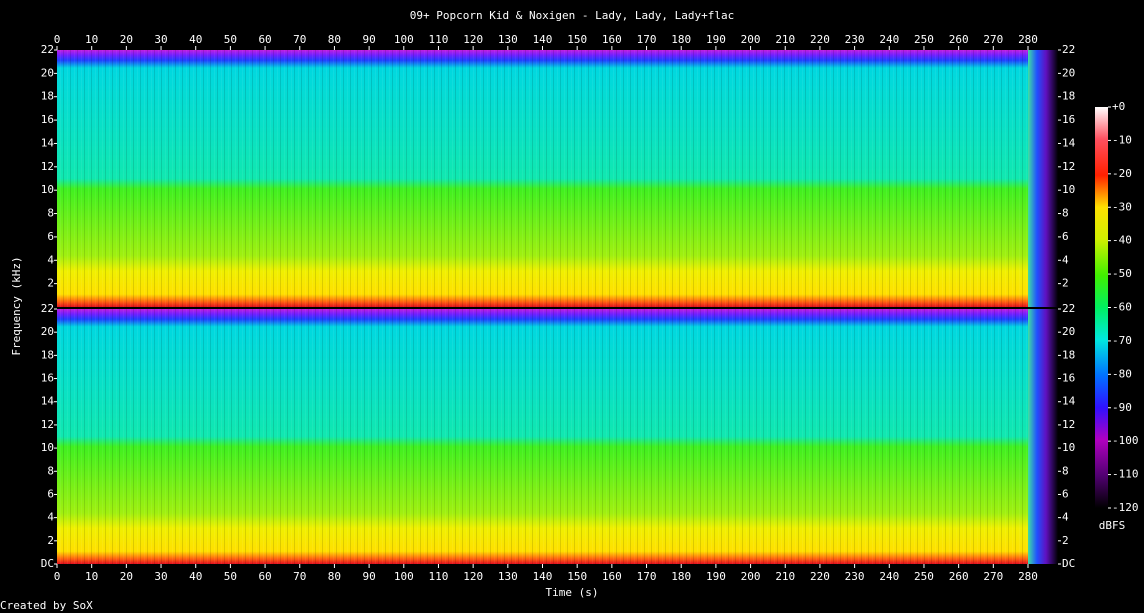 The width and height of the screenshot is (1144, 613). Describe the element at coordinates (1065, 283) in the screenshot. I see `y-tick-label-right: 2` at that location.